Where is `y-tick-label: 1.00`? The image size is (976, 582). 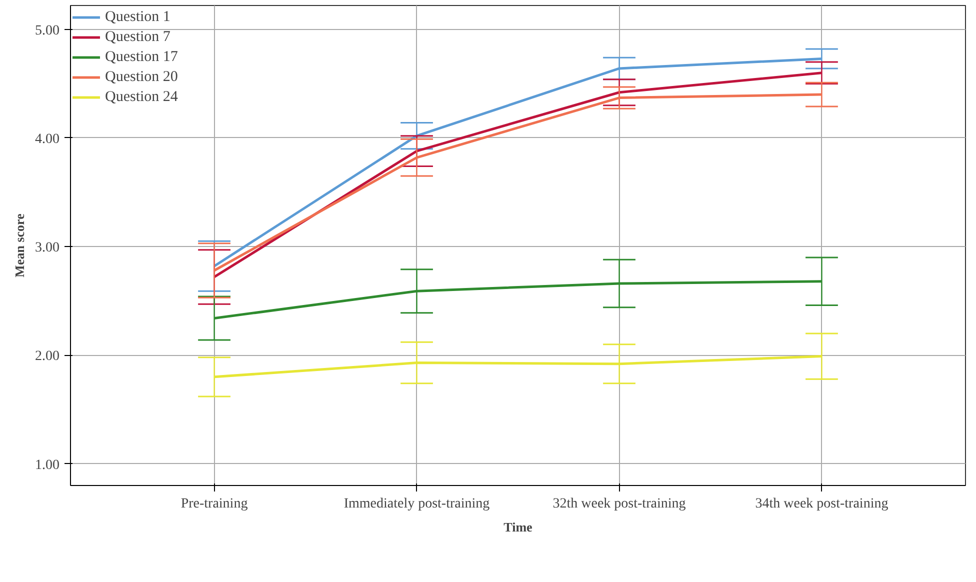
y-tick-label: 1.00 is located at coordinates (47, 465).